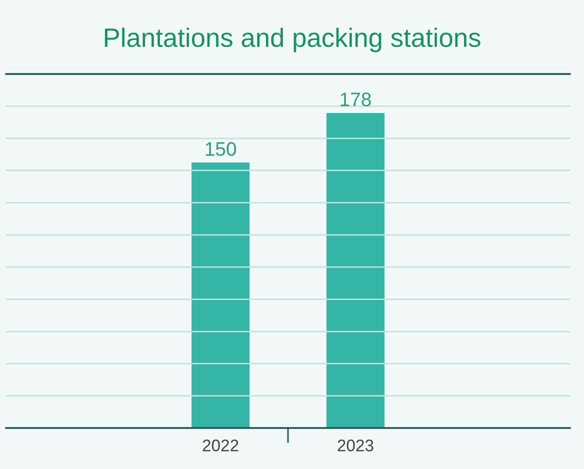  I want to click on data-label: 150, so click(221, 149).